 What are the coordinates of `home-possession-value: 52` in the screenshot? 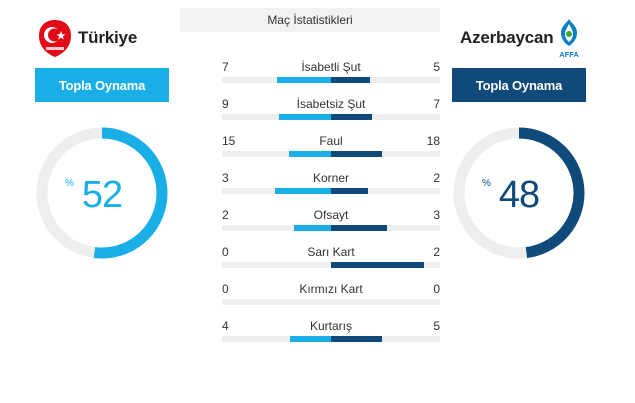 It's located at (102, 195).